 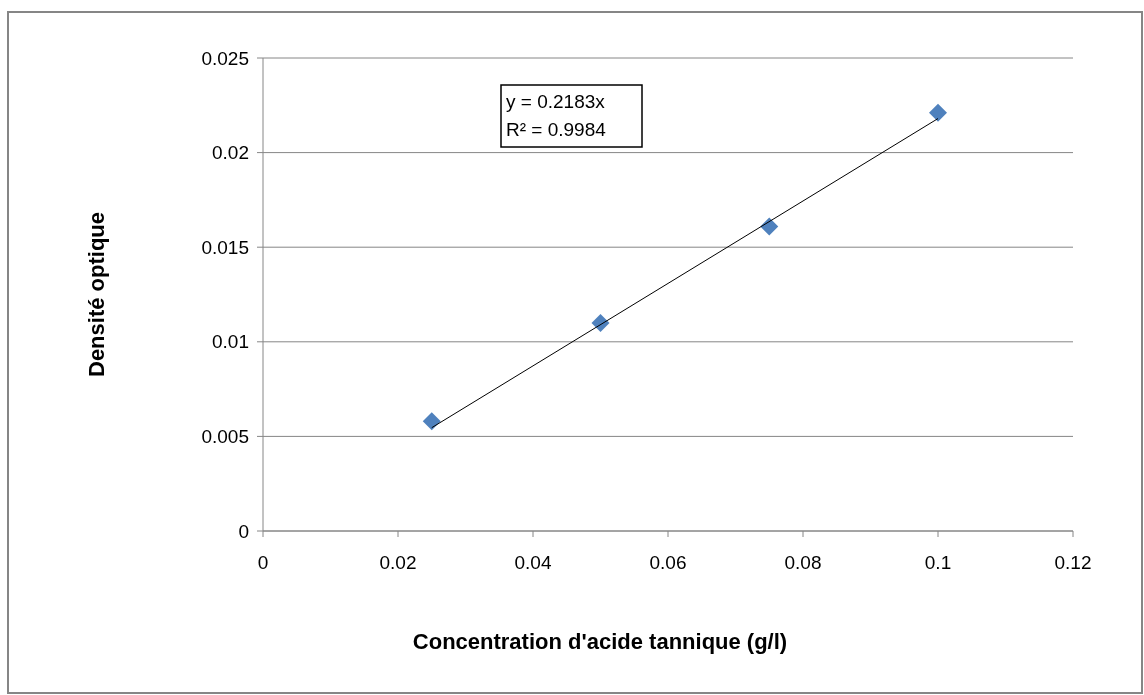 I want to click on y-tick-label: 0.01, so click(x=230, y=342).